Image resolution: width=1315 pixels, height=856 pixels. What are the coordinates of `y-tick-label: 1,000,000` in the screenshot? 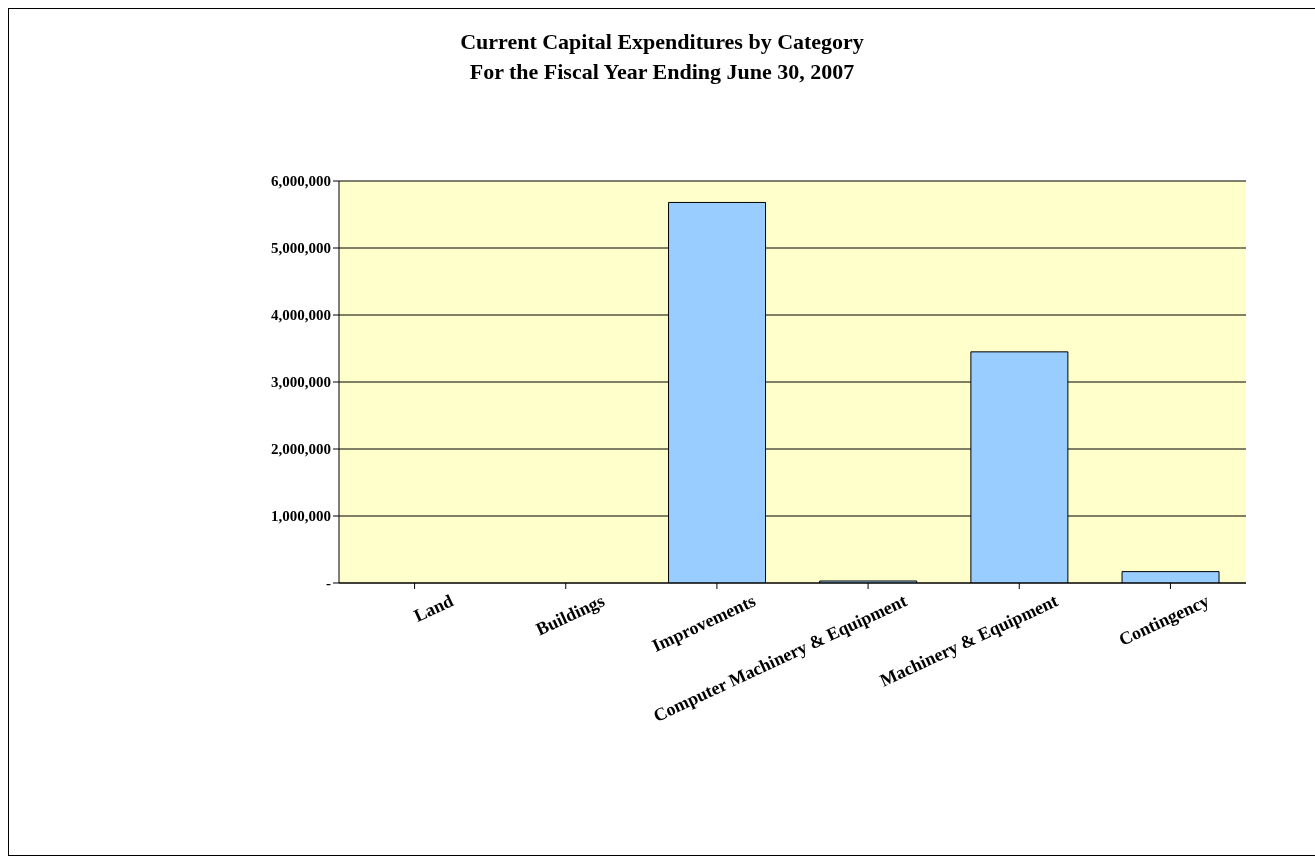 It's located at (301, 516).